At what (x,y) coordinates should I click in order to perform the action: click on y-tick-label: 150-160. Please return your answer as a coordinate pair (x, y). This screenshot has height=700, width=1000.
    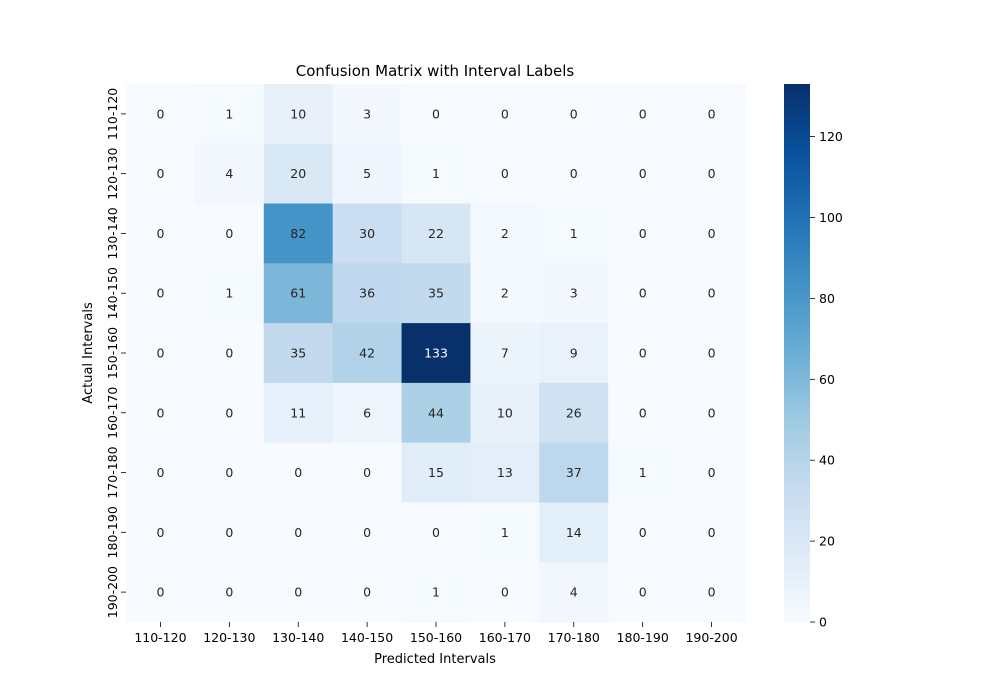
    Looking at the image, I should click on (112, 353).